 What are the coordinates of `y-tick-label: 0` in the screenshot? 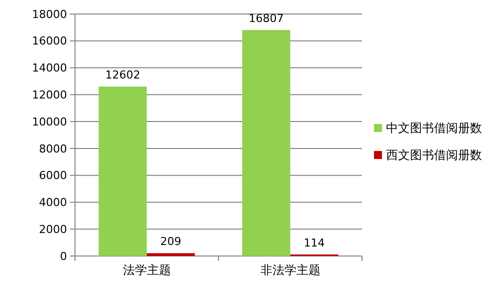 It's located at (63, 256).